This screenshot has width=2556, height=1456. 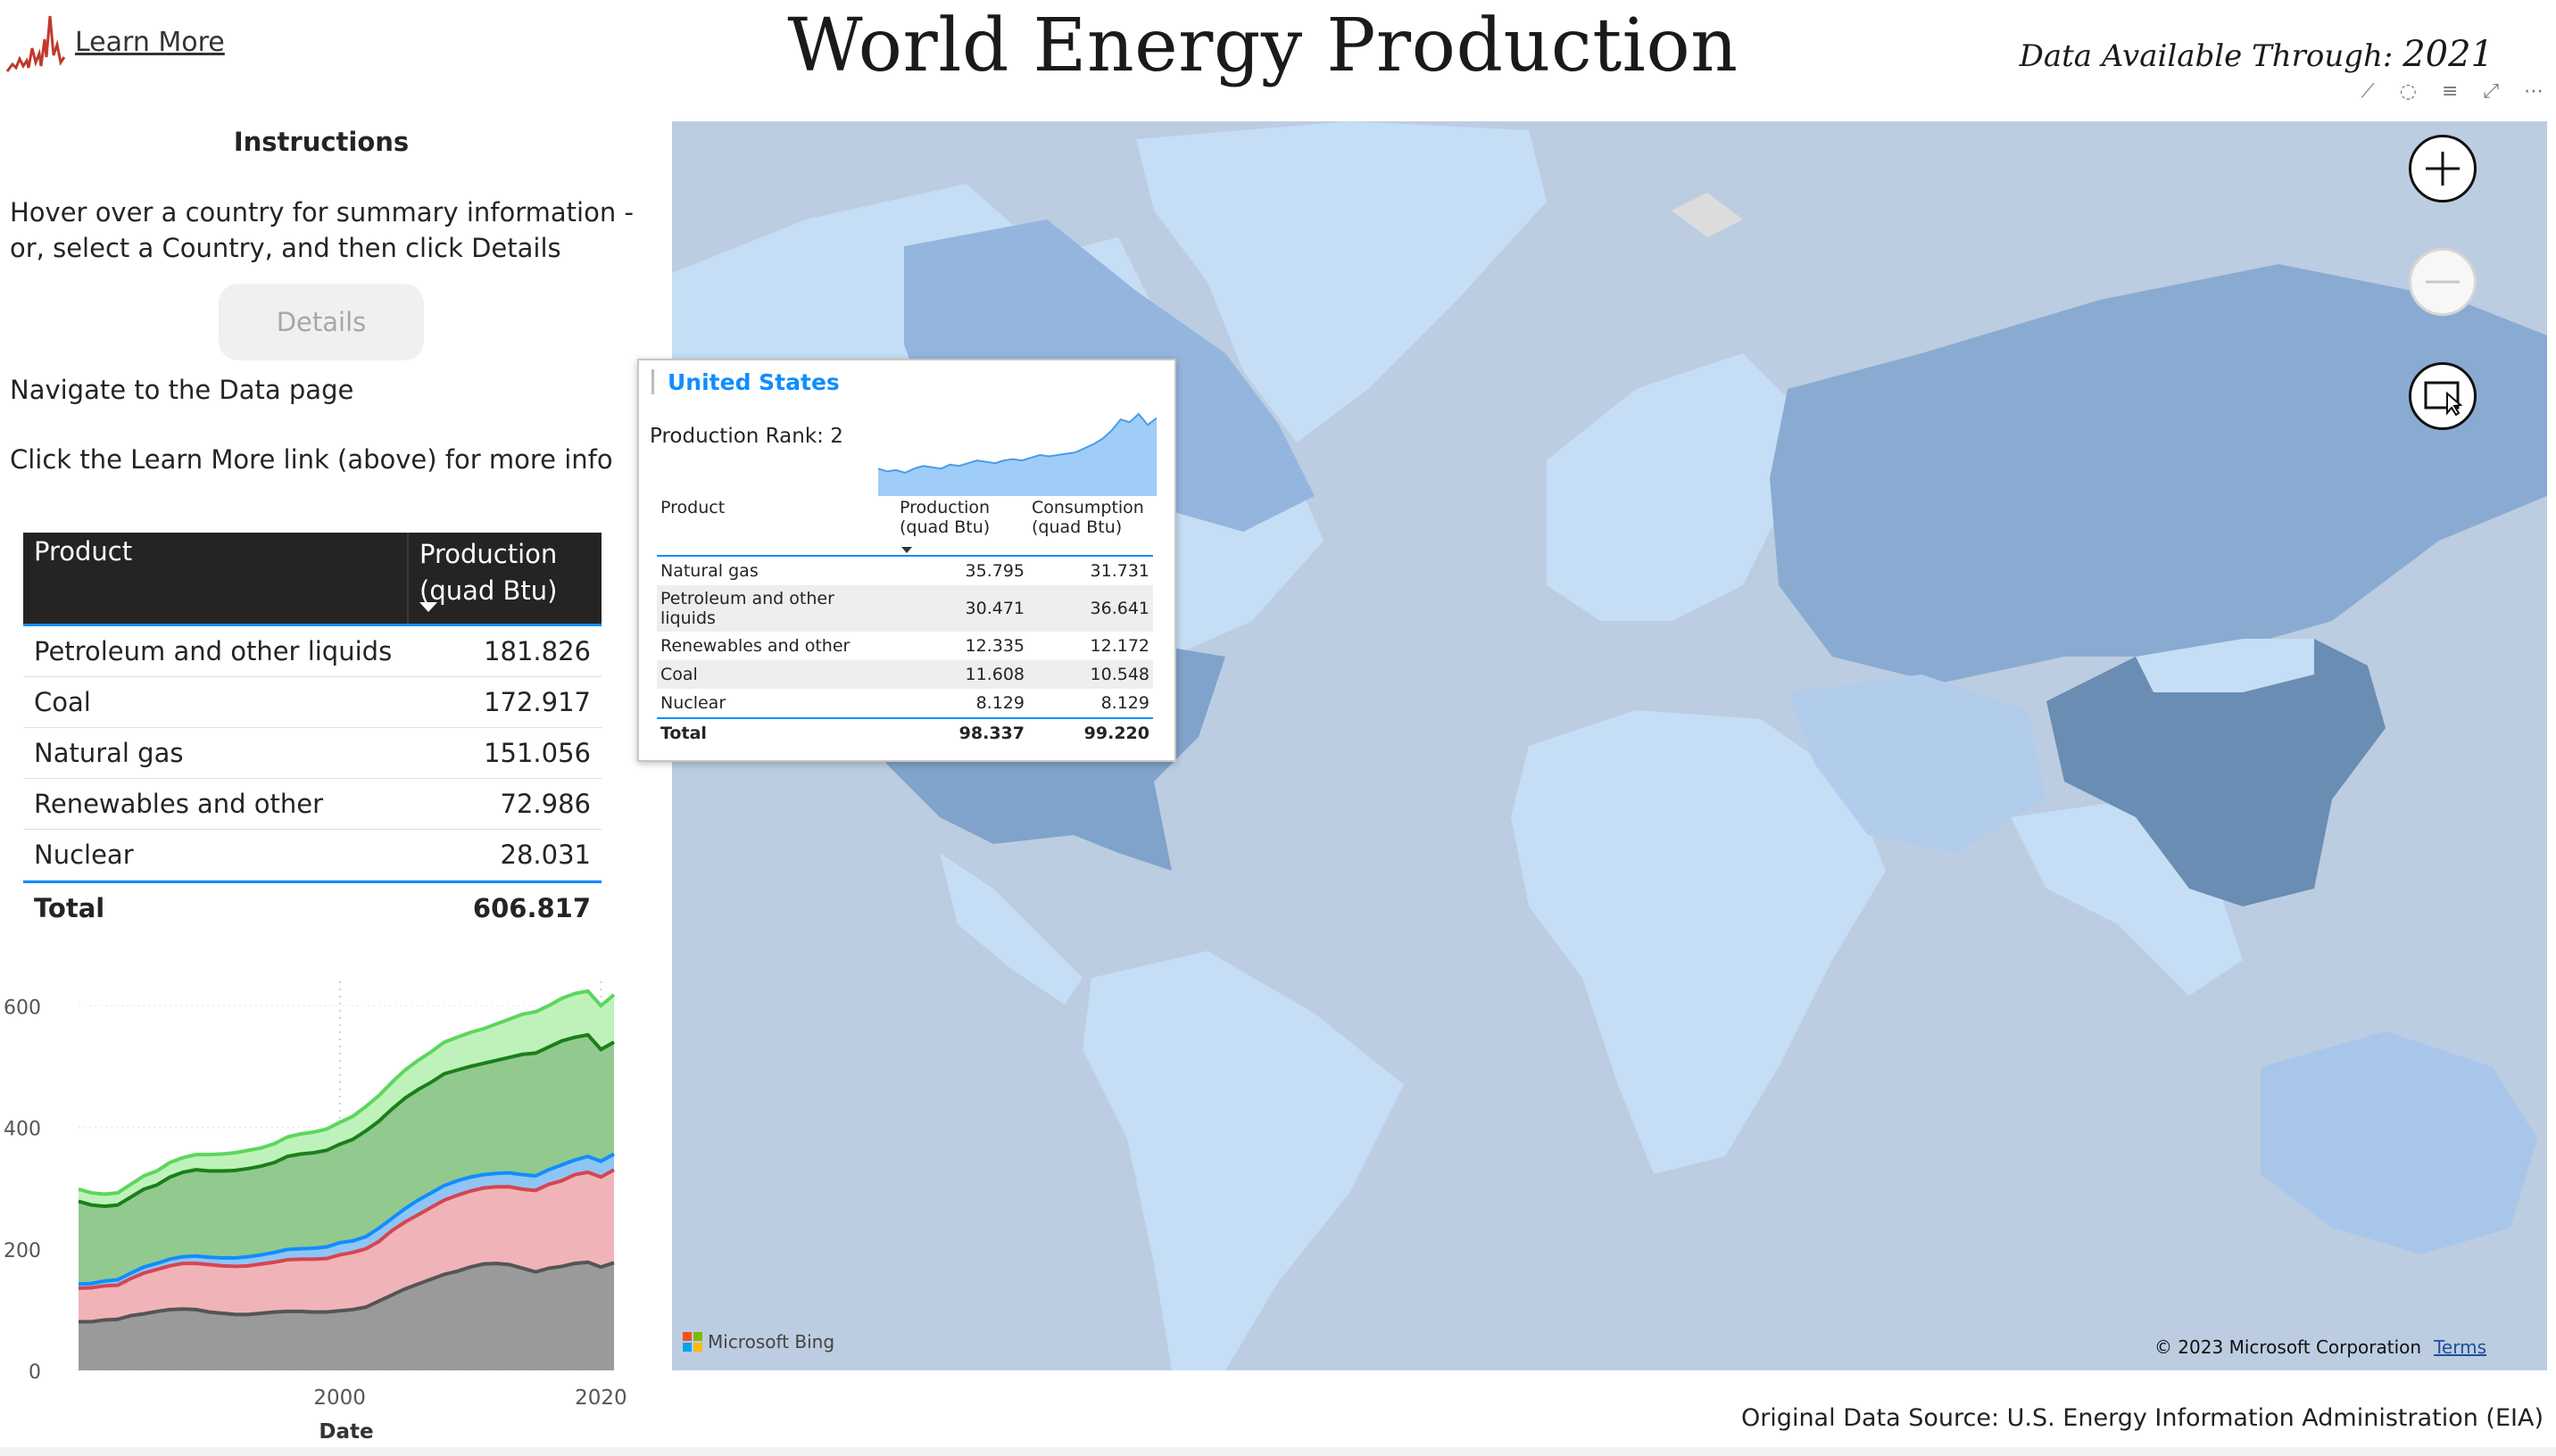 What do you see at coordinates (545, 804) in the screenshot?
I see `row-value: 72.986` at bounding box center [545, 804].